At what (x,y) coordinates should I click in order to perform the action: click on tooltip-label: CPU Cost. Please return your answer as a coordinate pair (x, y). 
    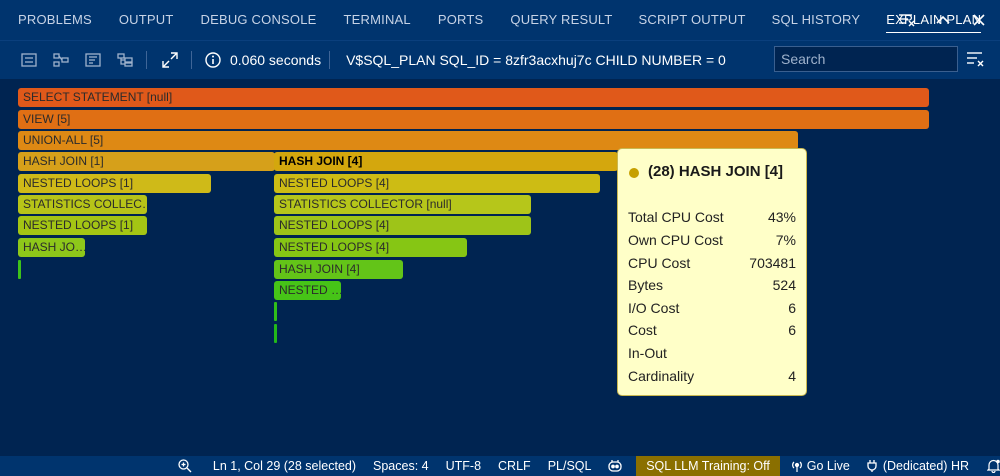
    Looking at the image, I should click on (659, 263).